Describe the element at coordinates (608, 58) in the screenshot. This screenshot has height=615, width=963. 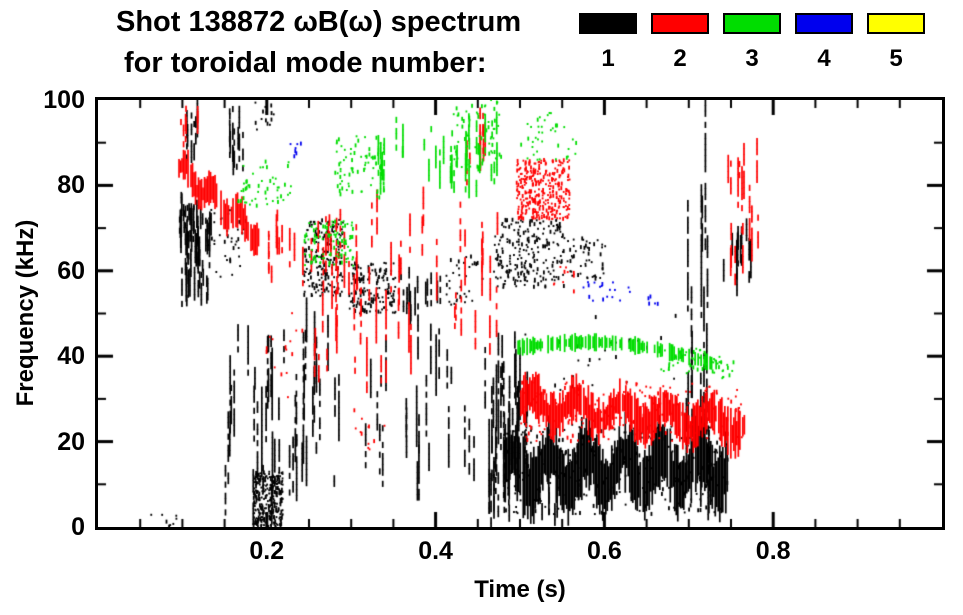
I see `legend-label-mode-1: 1` at that location.